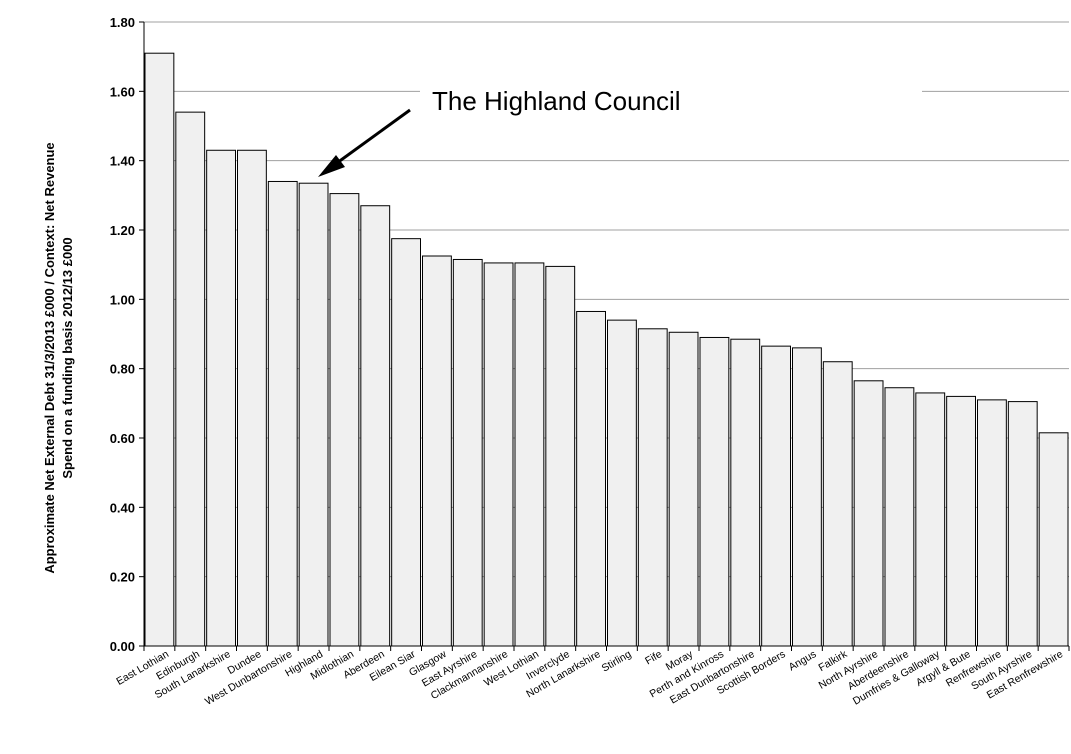 The height and width of the screenshot is (754, 1071). Describe the element at coordinates (122, 507) in the screenshot. I see `y-tick-label: 0.40` at that location.